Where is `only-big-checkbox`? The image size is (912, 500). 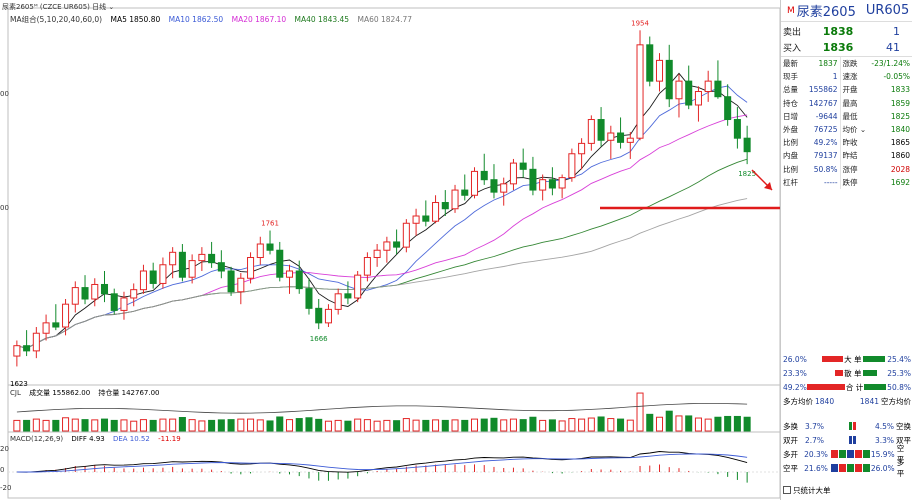 only-big-checkbox is located at coordinates (787, 490).